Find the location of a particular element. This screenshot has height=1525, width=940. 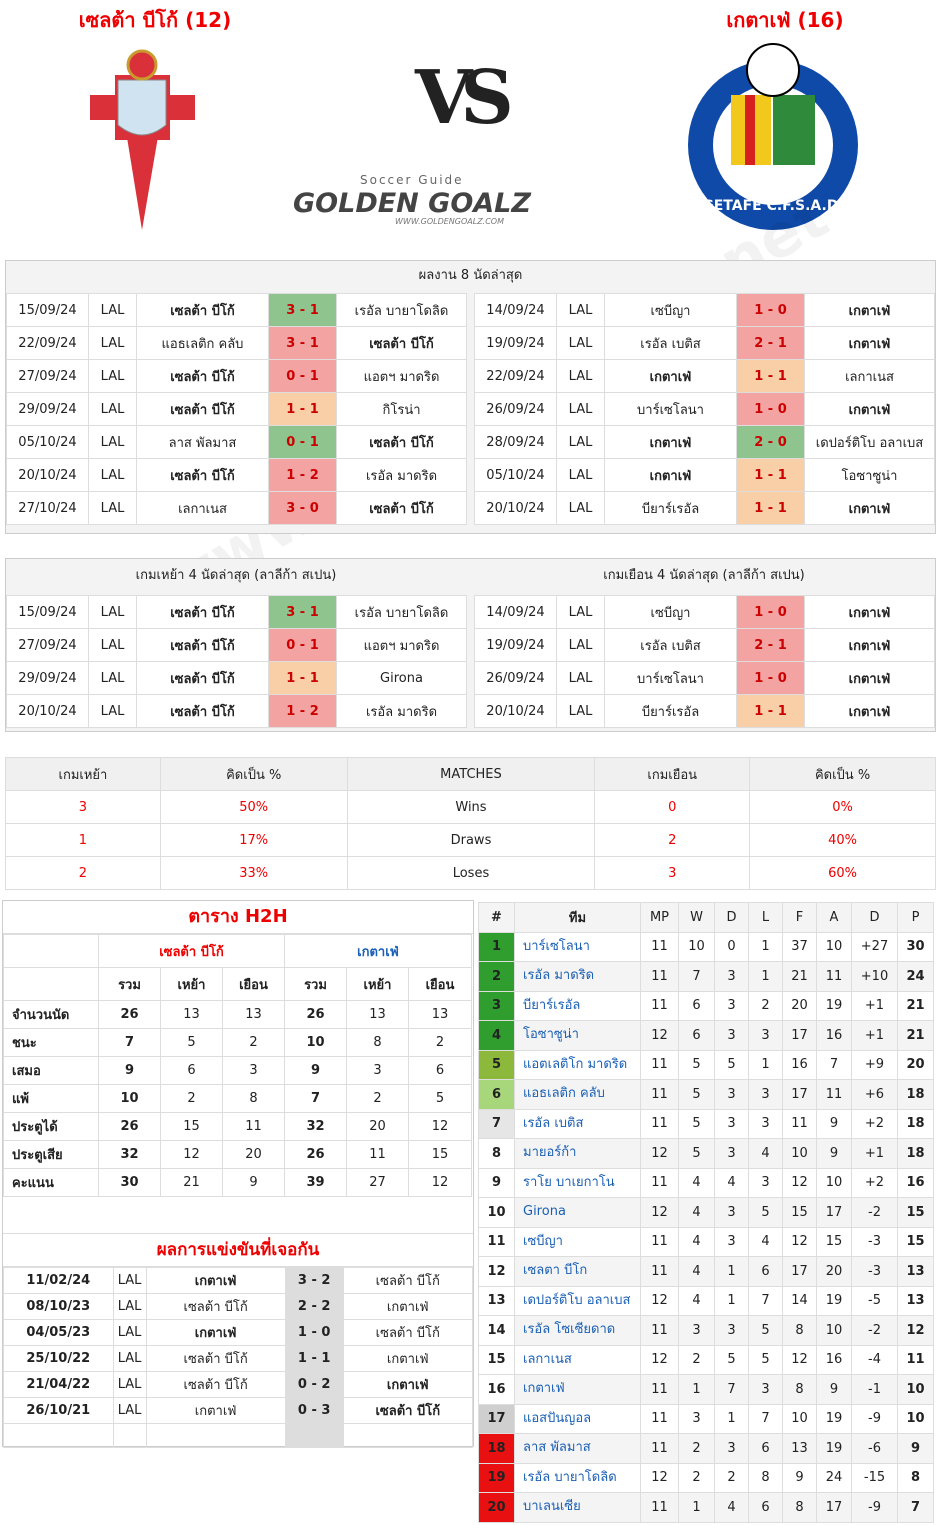

league-row: 15 เลกาเนส 12 2 5 5 12 16 -4 11 is located at coordinates (706, 1359).